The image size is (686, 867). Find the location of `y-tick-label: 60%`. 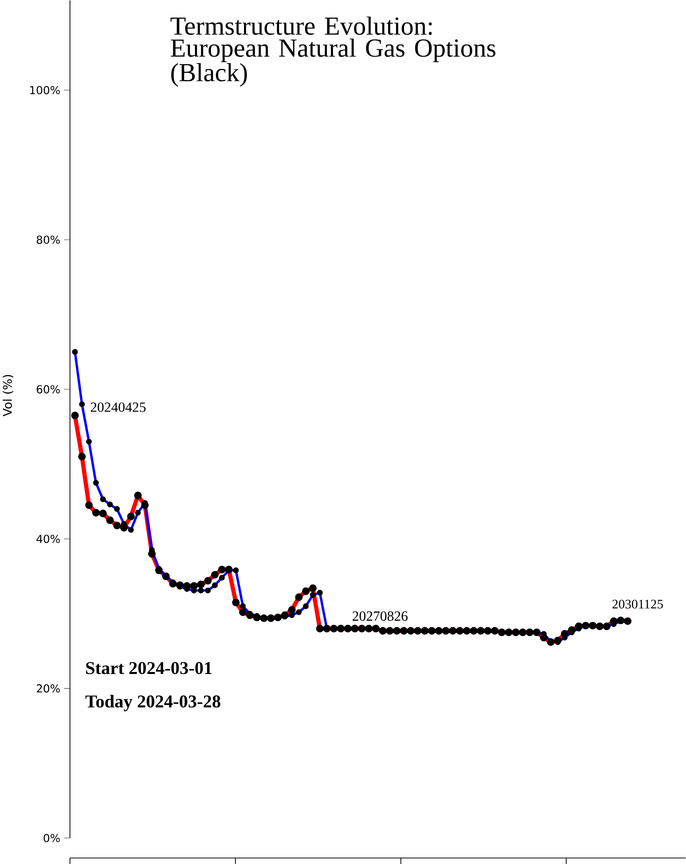

y-tick-label: 60% is located at coordinates (48, 389).